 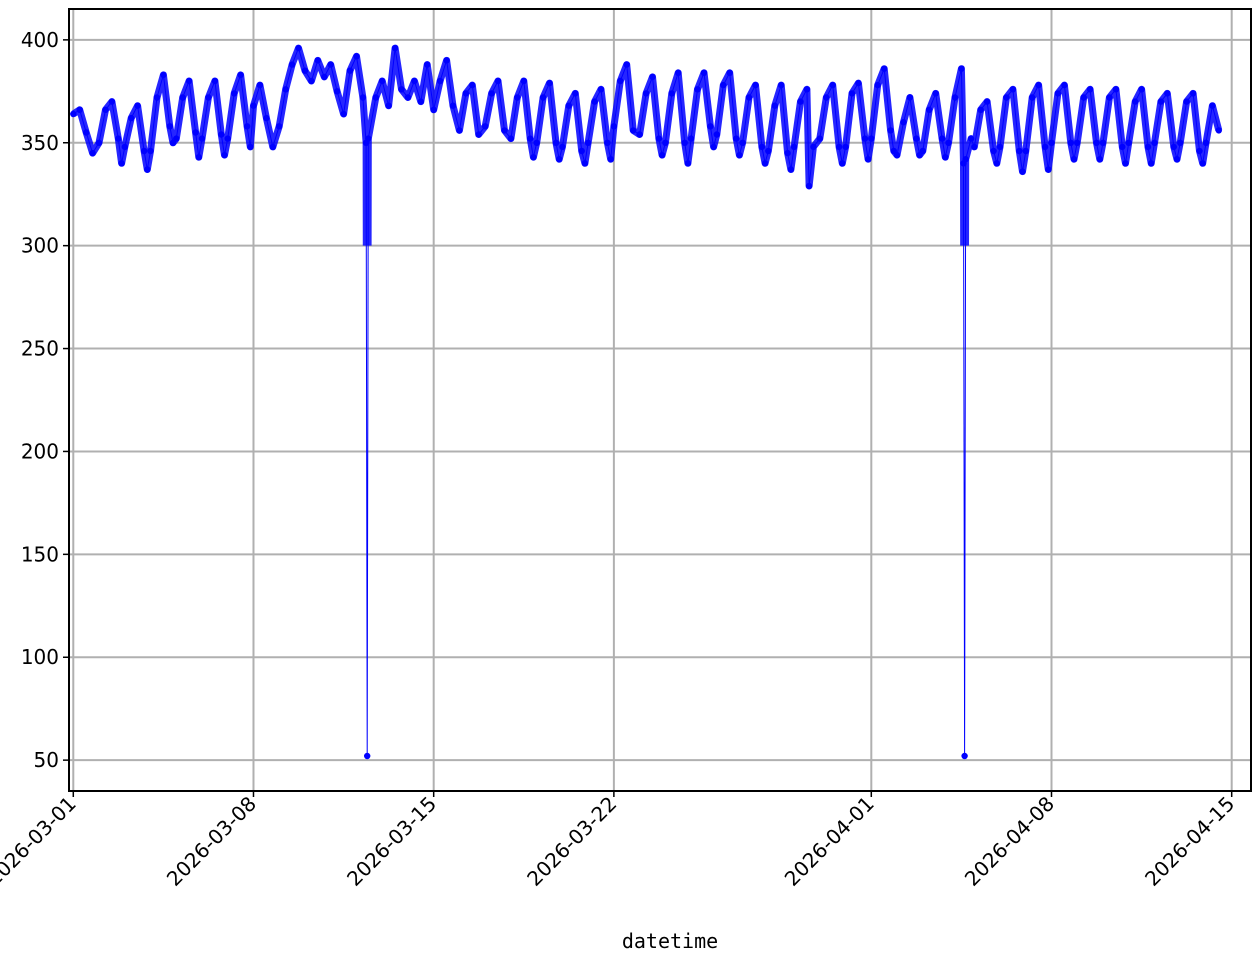 I want to click on y-tick-label: 350, so click(x=40, y=143).